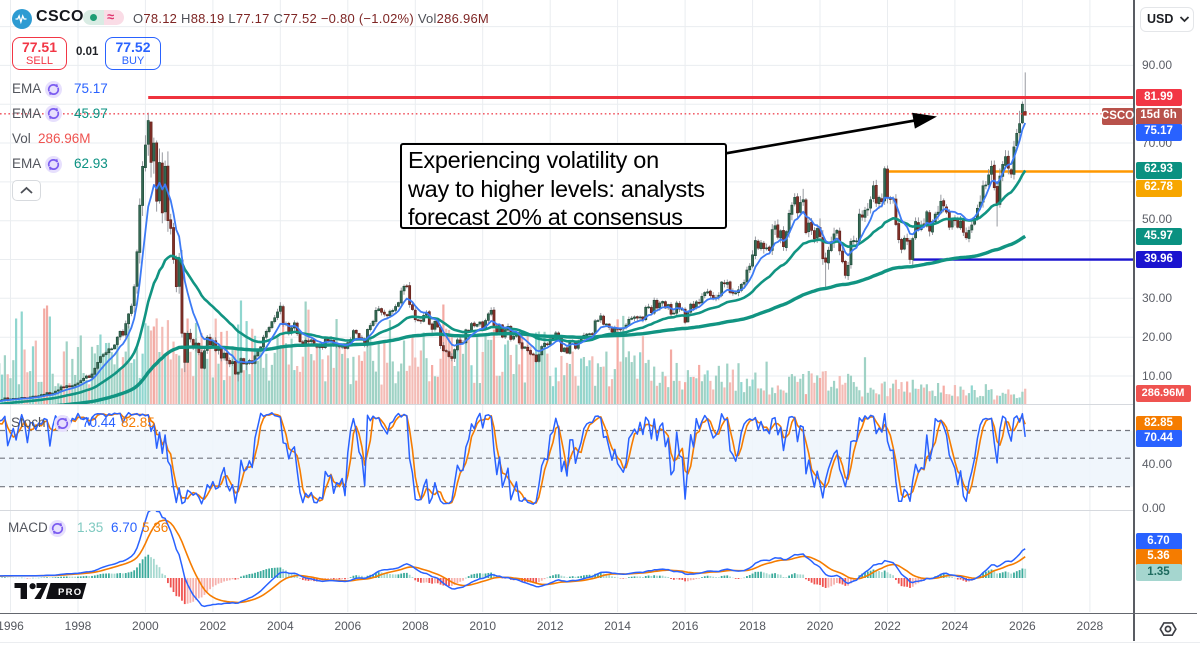  What do you see at coordinates (70, 592) in the screenshot?
I see `svg-text: PRO` at bounding box center [70, 592].